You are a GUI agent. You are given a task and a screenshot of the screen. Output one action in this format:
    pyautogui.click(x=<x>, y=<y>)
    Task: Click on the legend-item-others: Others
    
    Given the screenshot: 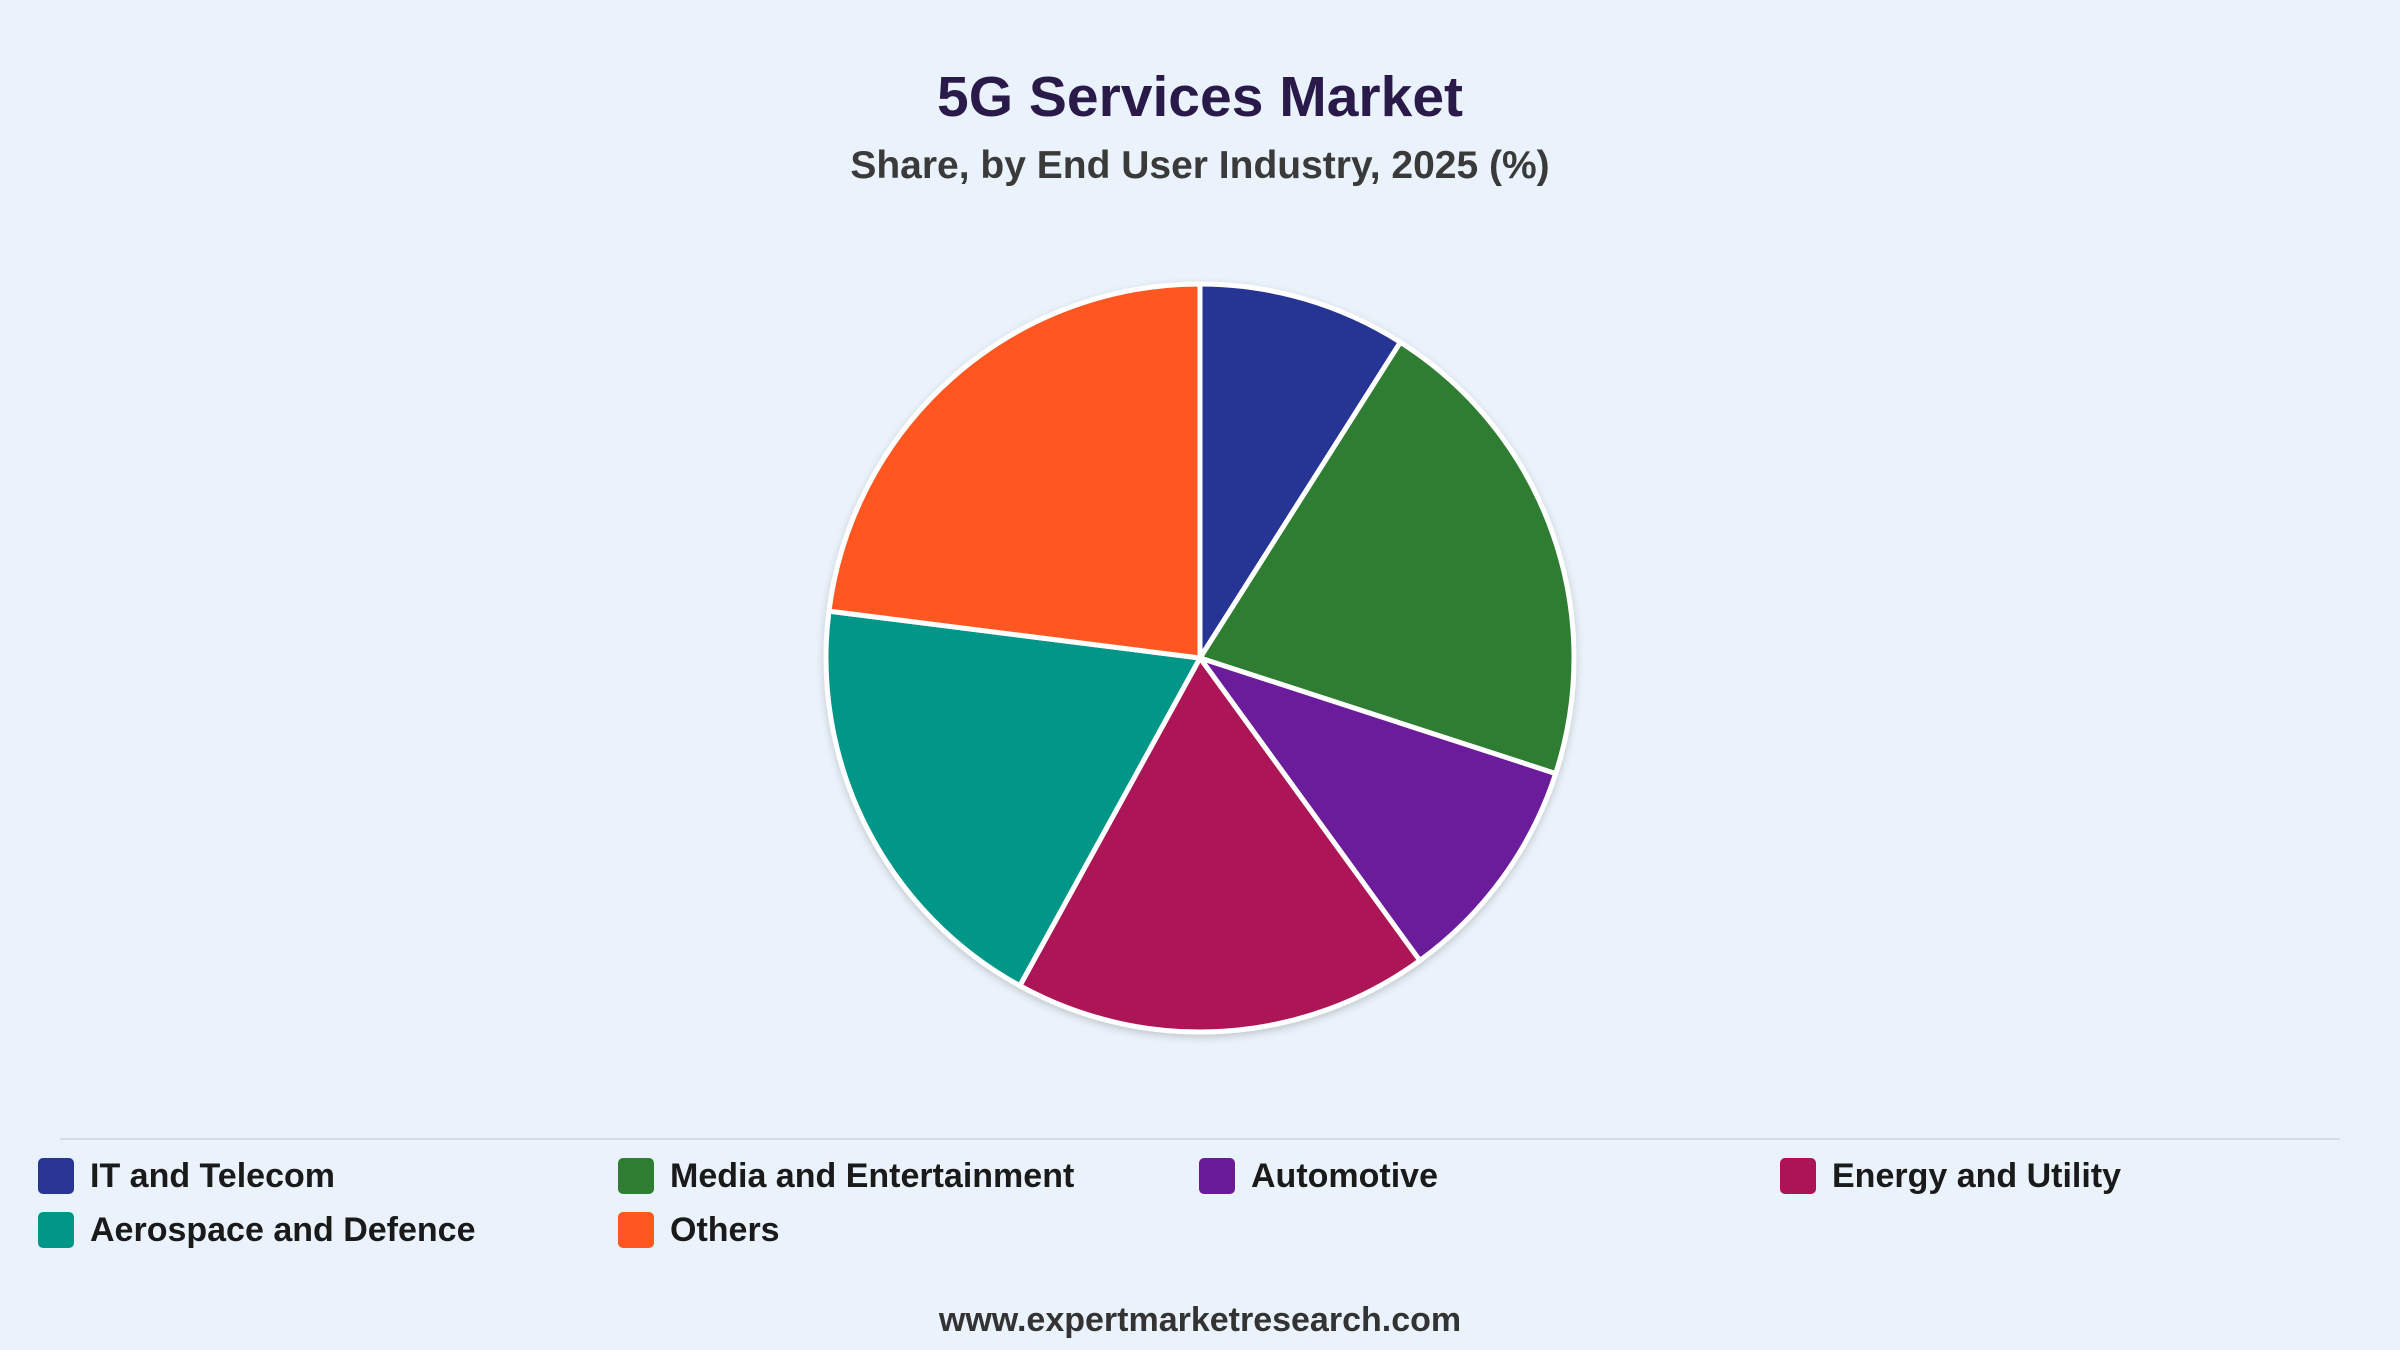 What is the action you would take?
    pyautogui.click(x=699, y=1230)
    